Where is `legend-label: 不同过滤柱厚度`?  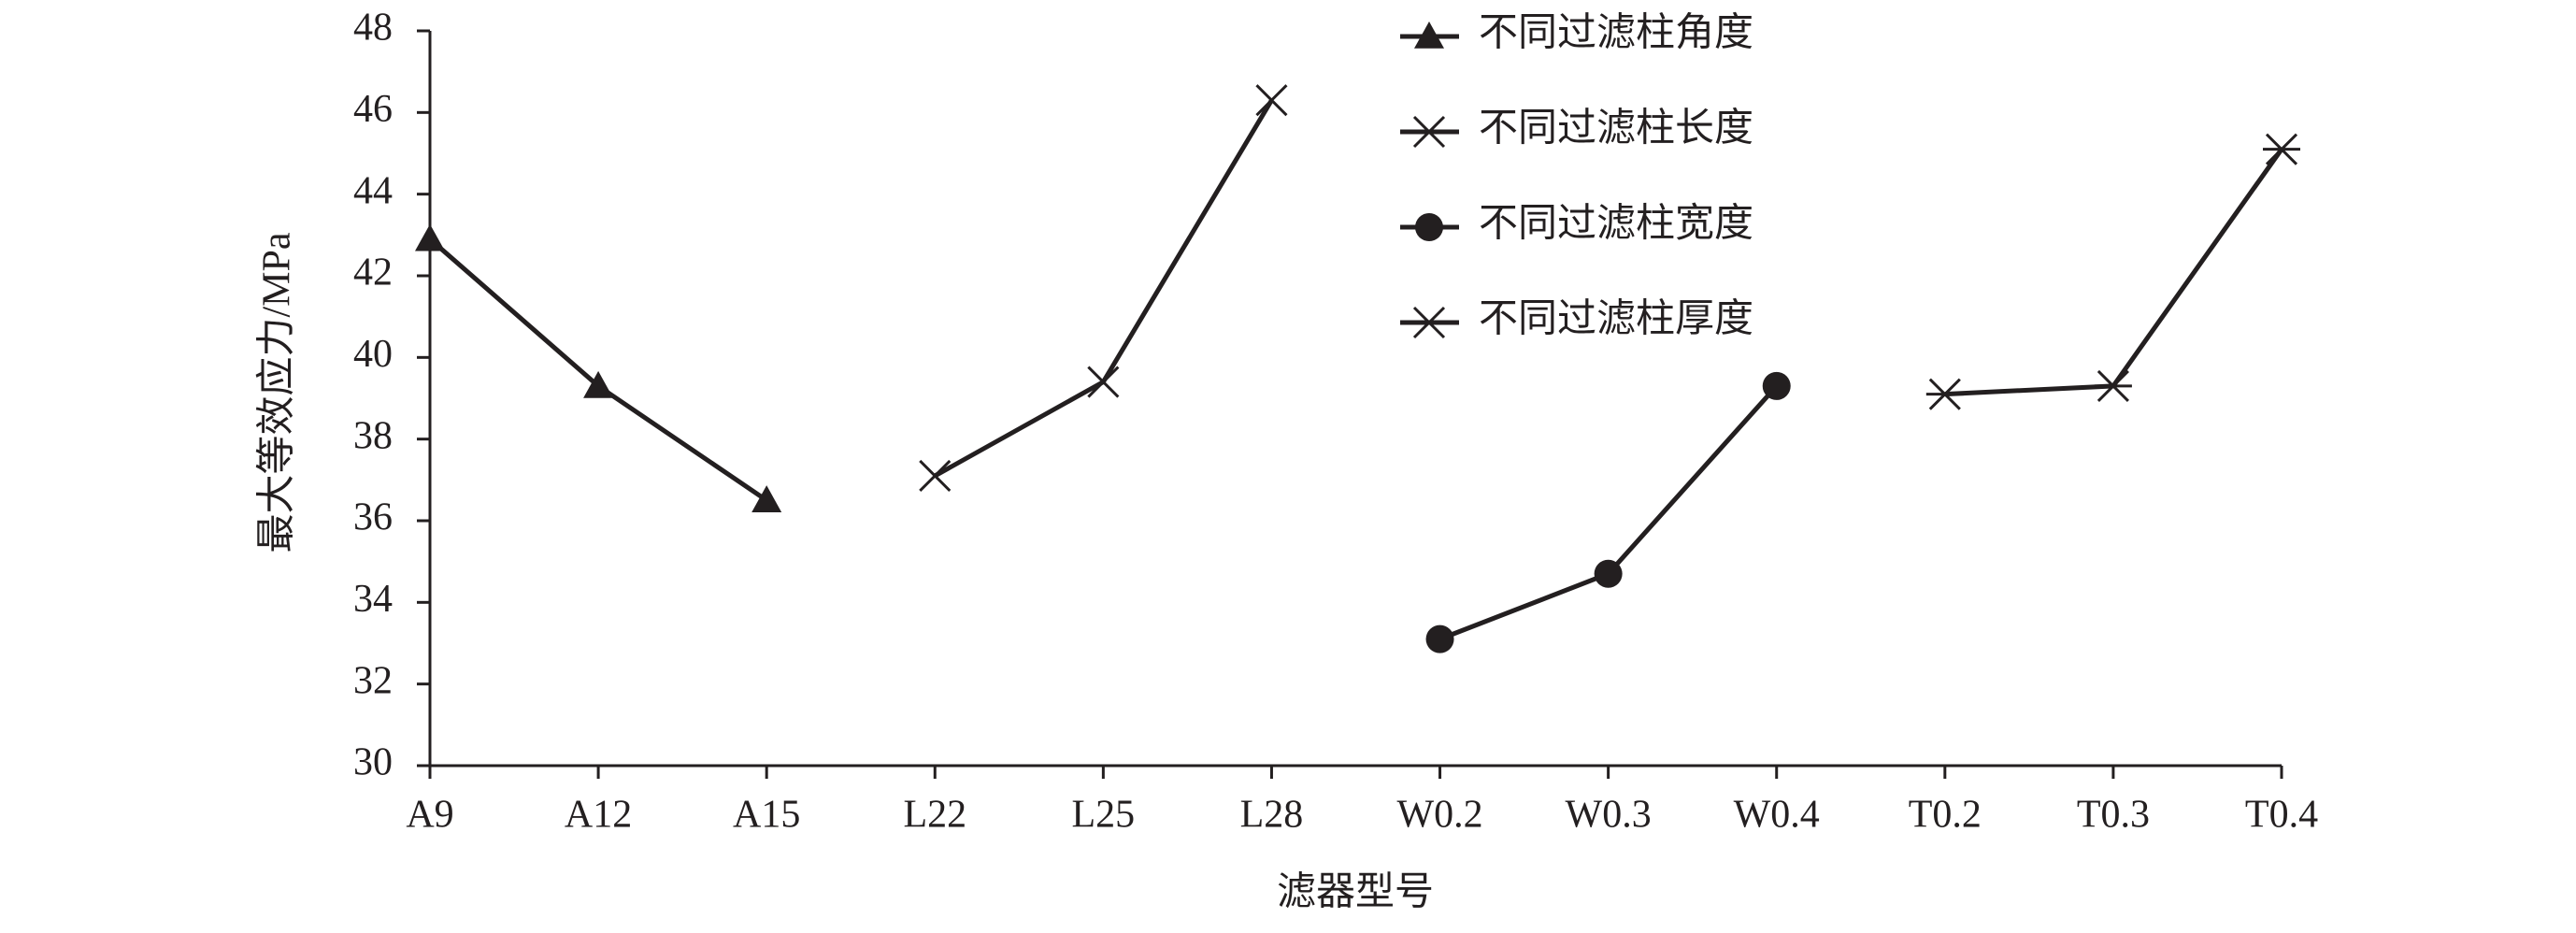 legend-label: 不同过滤柱厚度 is located at coordinates (1616, 319).